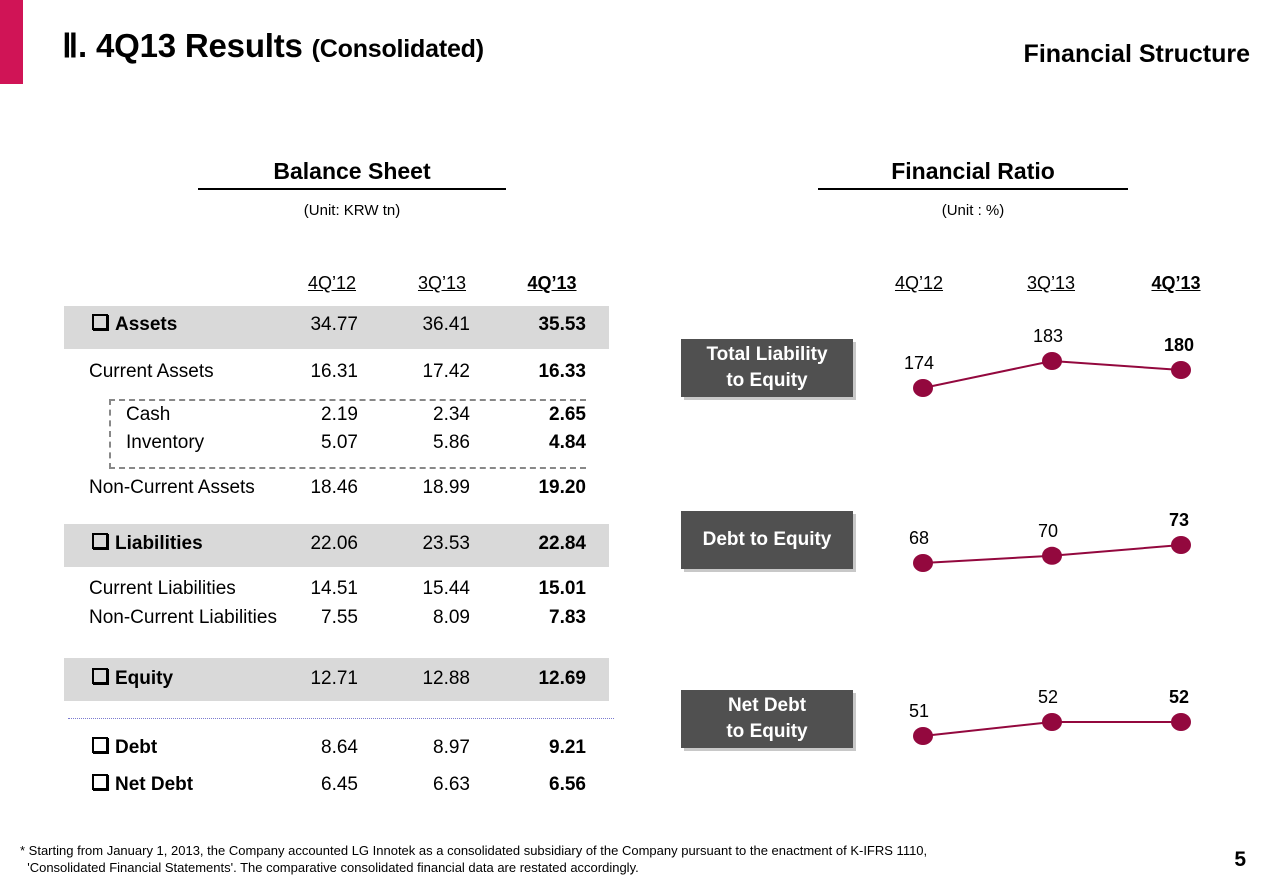 This screenshot has width=1280, height=886. What do you see at coordinates (334, 324) in the screenshot?
I see `row-value: 34.77` at bounding box center [334, 324].